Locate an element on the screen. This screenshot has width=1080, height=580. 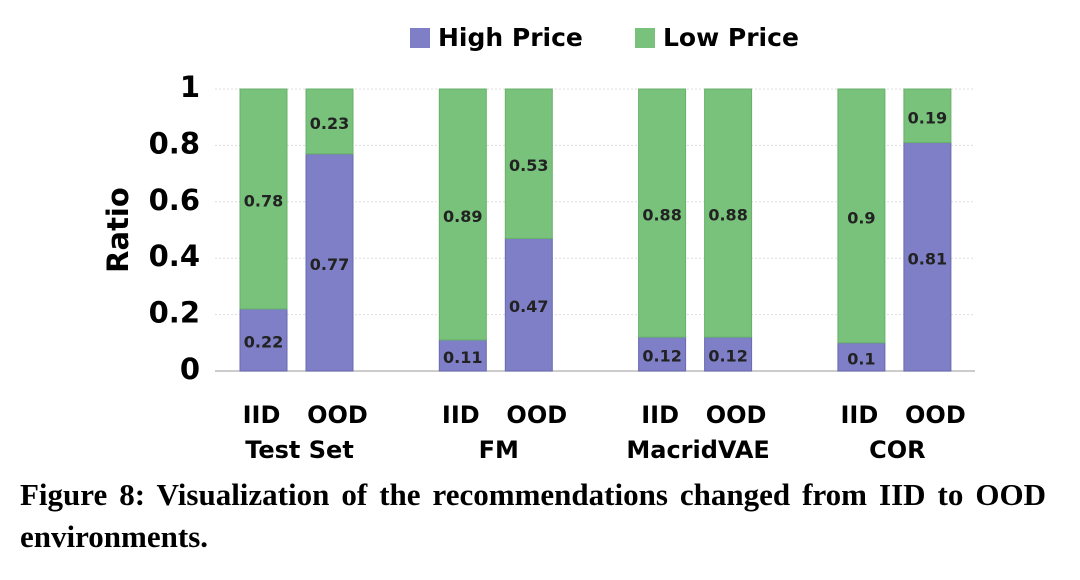
legend-label: Low Price is located at coordinates (731, 37).